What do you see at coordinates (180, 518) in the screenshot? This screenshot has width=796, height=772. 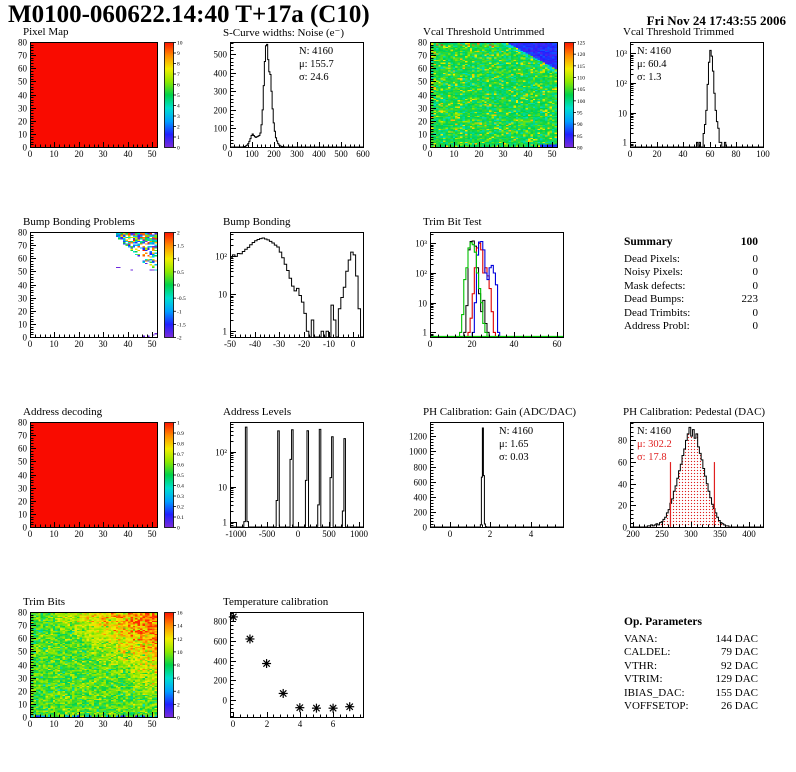 I see `svg-text: 0.1` at bounding box center [180, 518].